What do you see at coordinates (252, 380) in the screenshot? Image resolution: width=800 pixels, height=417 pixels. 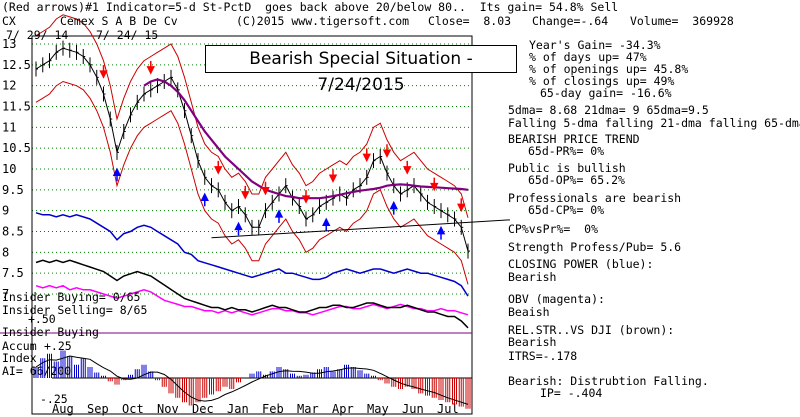 I see `accum-ma-line` at bounding box center [252, 380].